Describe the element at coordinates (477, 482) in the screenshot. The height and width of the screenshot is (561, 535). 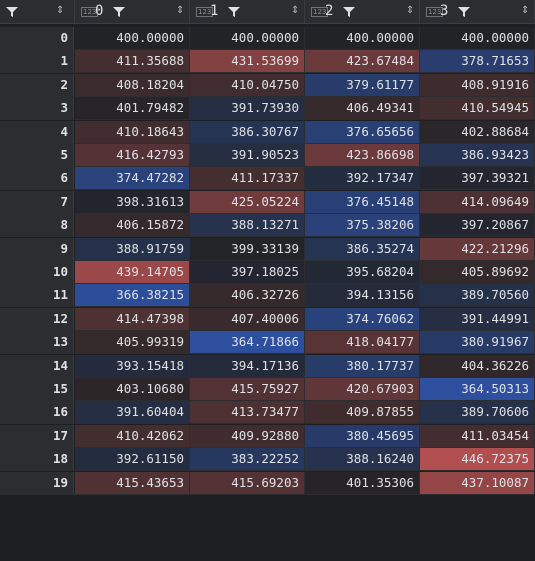
I see `table-cell: 437.10087` at that location.